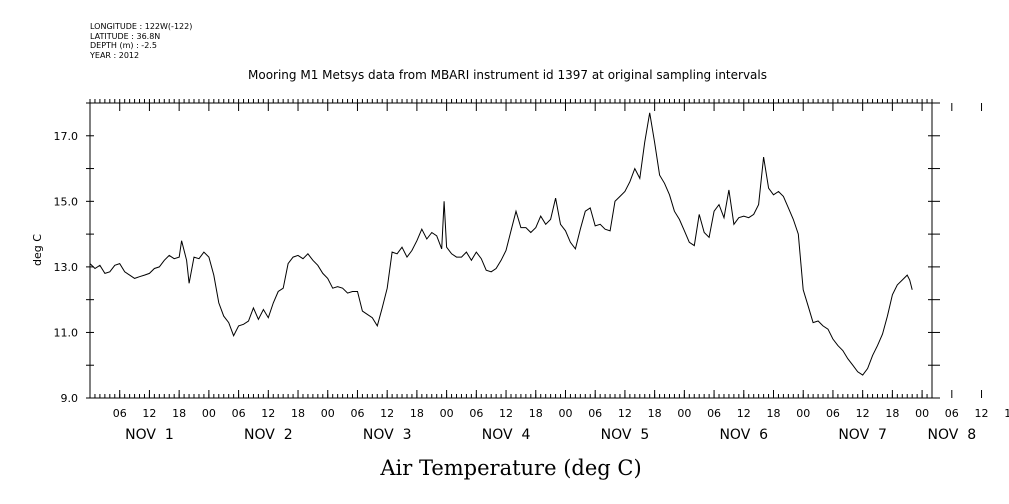 The height and width of the screenshot is (504, 1009). I want to click on y-tick-label: 13.0, so click(66, 267).